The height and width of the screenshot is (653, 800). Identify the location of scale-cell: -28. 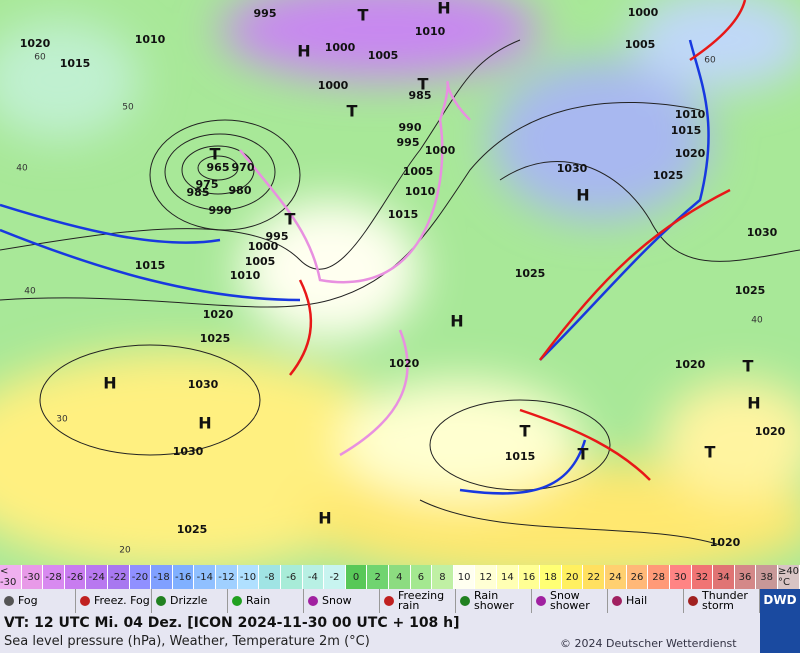
(54, 577).